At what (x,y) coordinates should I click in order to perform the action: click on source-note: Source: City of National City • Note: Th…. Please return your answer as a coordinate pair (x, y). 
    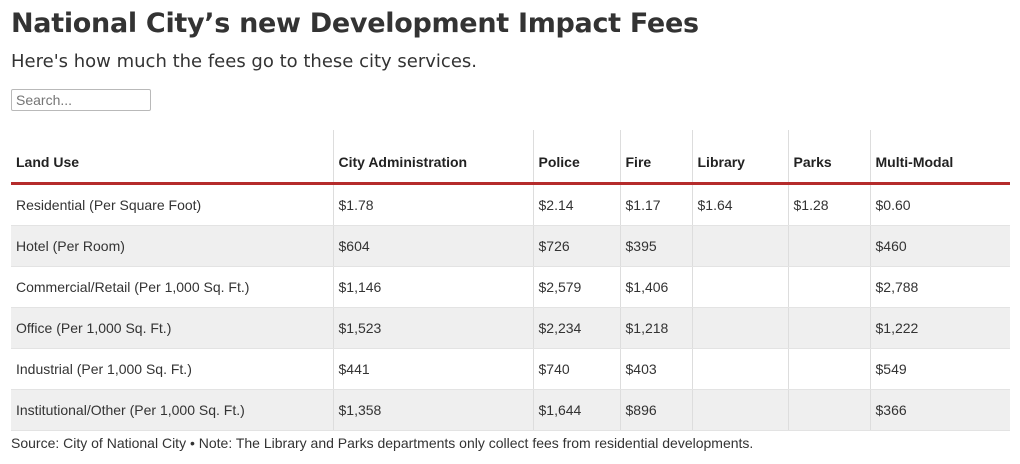
    Looking at the image, I should click on (382, 443).